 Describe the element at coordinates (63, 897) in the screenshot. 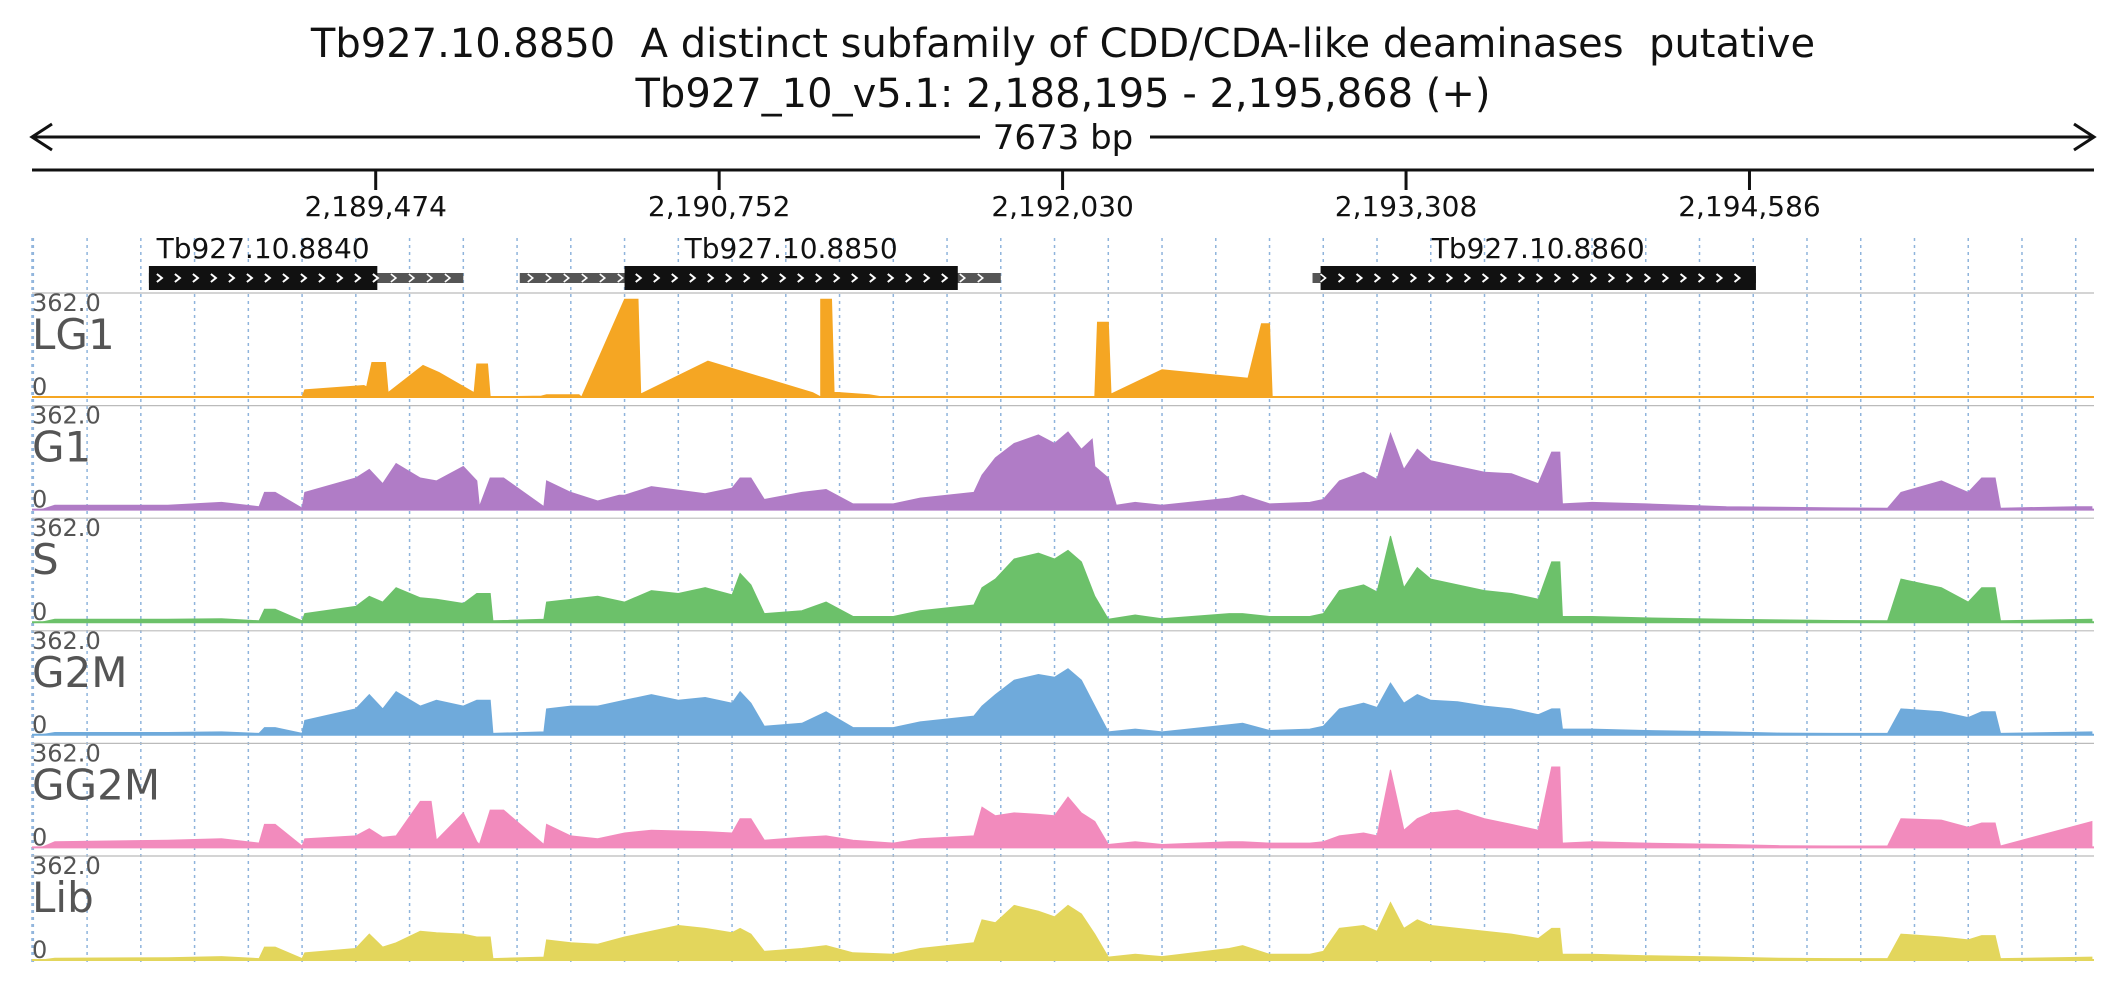

I see `track-name: Lib` at that location.